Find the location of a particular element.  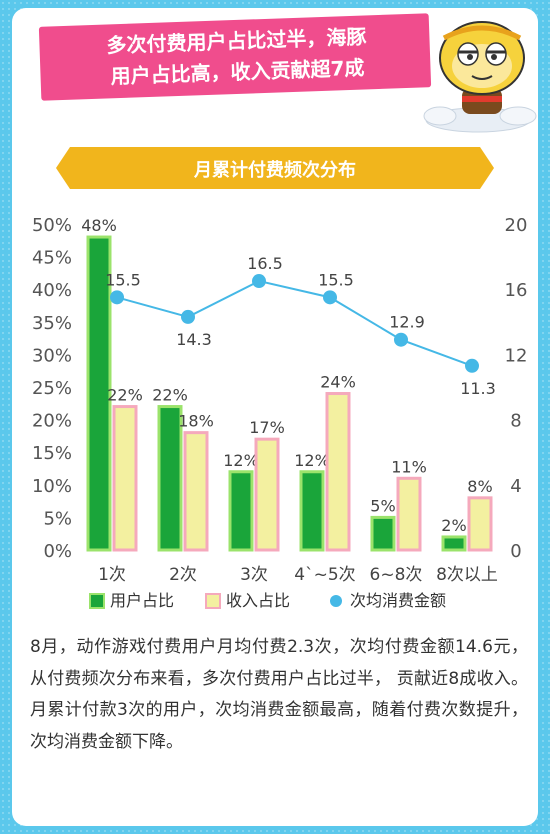

right-axis-tick: 12 is located at coordinates (516, 355).